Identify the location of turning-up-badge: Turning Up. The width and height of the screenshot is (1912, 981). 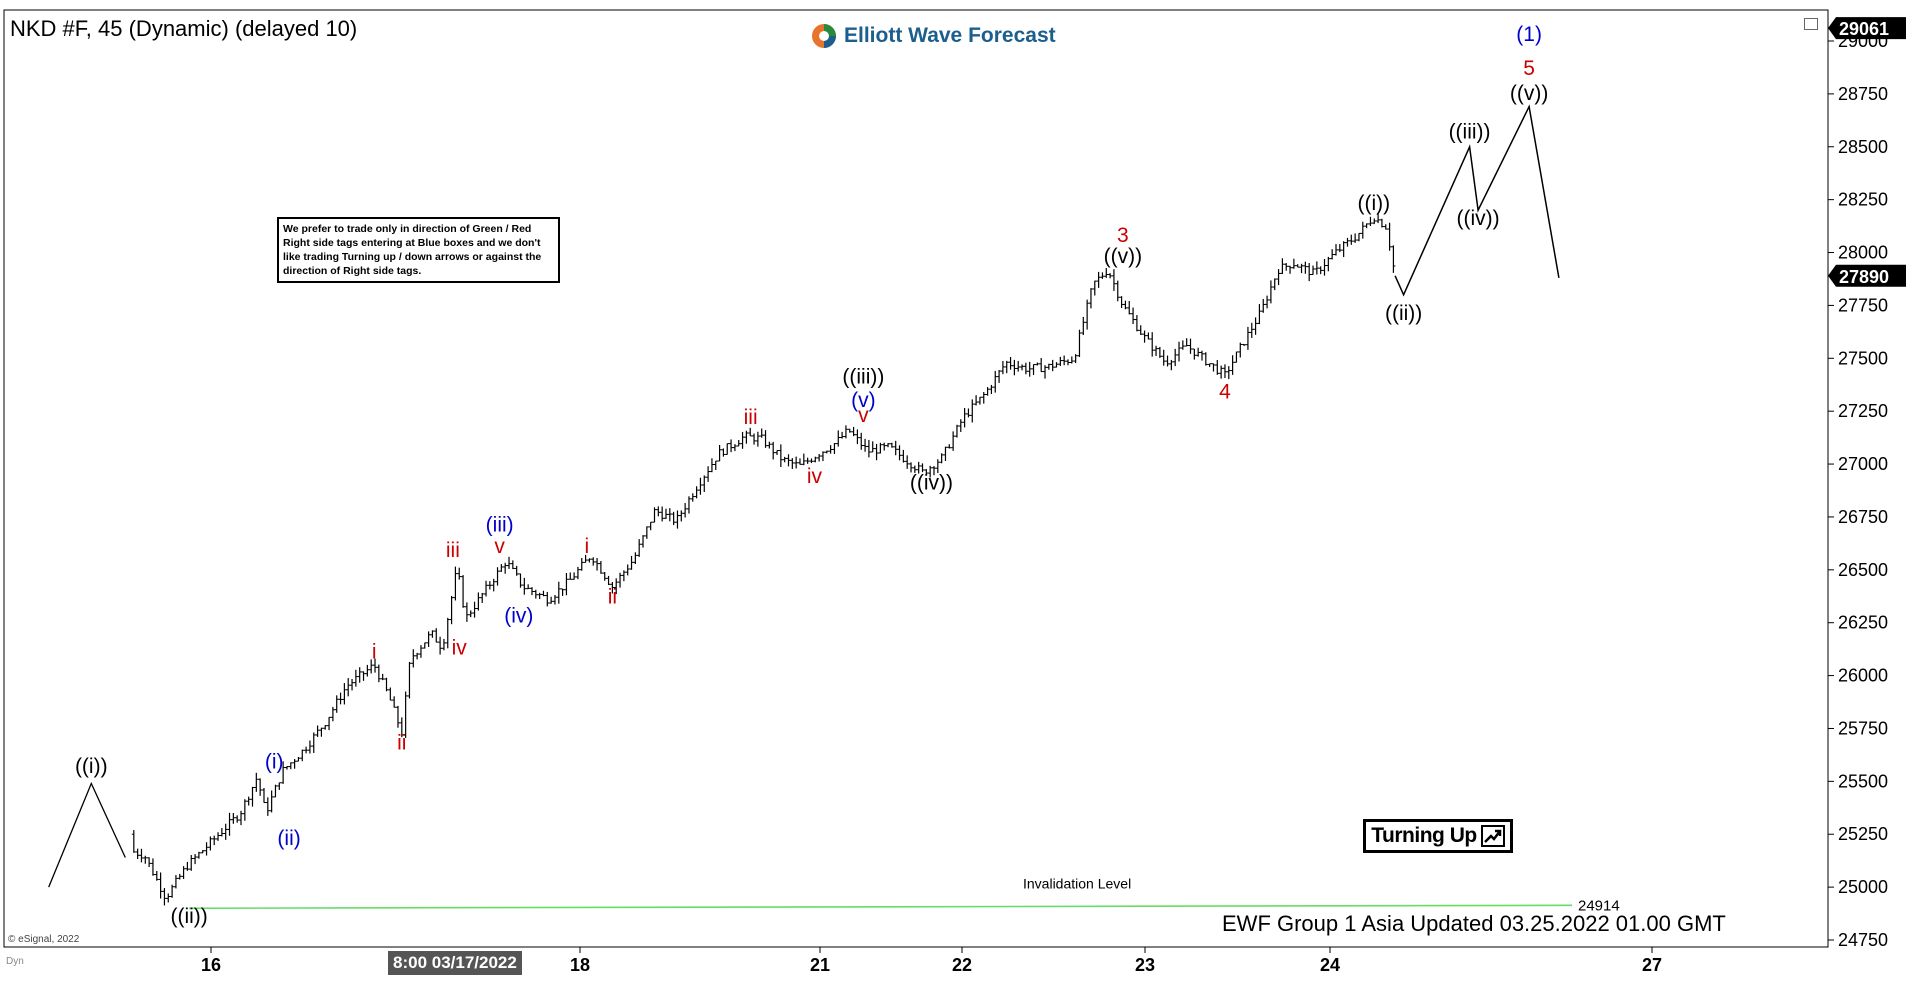
(1438, 836).